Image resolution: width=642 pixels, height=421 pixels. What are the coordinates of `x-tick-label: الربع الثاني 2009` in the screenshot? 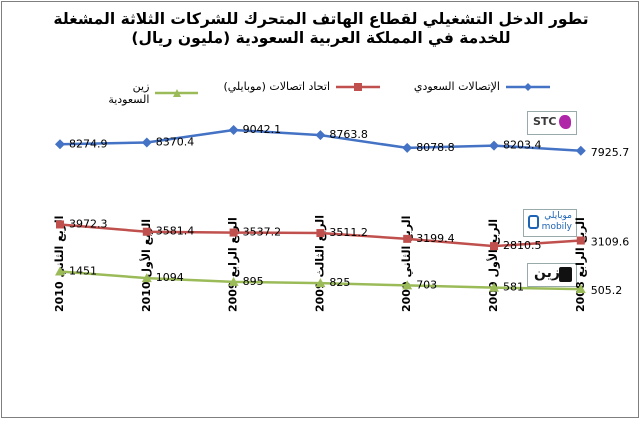 It's located at (406, 264).